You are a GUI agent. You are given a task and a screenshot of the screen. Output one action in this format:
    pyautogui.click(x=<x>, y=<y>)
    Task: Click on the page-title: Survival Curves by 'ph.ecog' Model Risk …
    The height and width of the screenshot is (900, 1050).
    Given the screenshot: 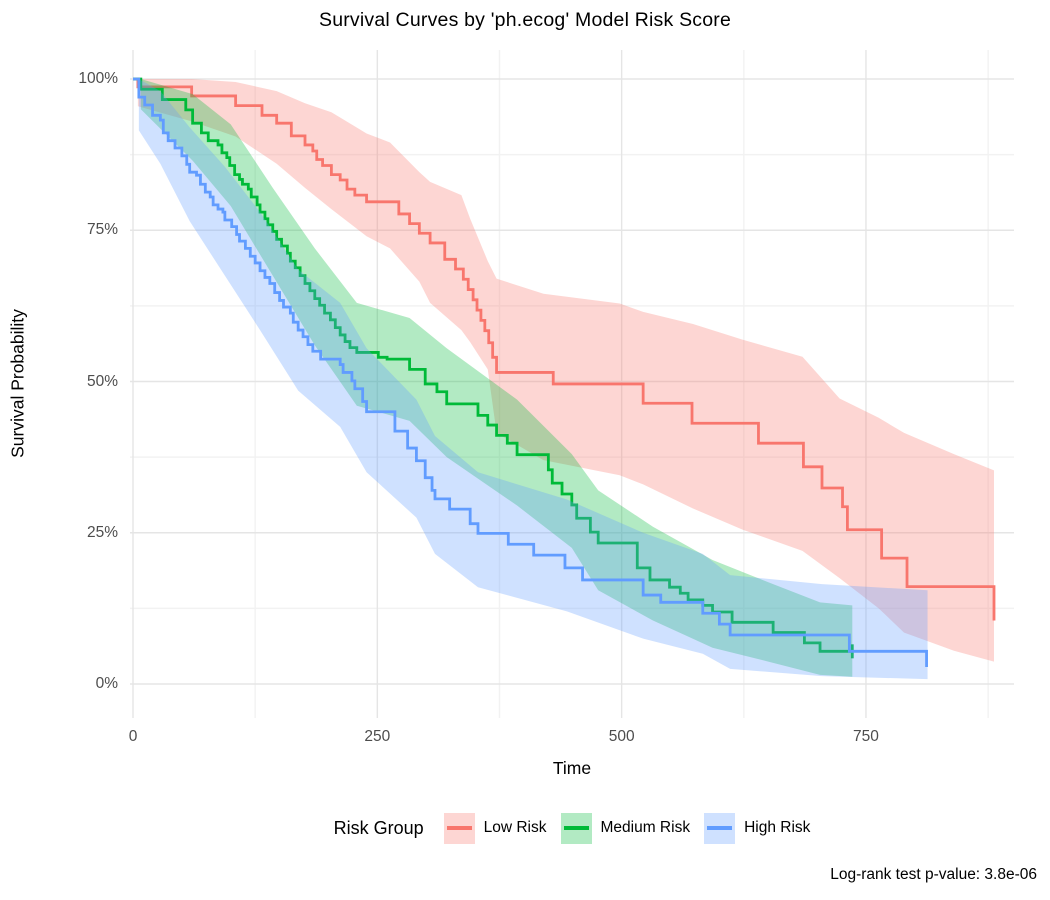 What is the action you would take?
    pyautogui.click(x=525, y=20)
    